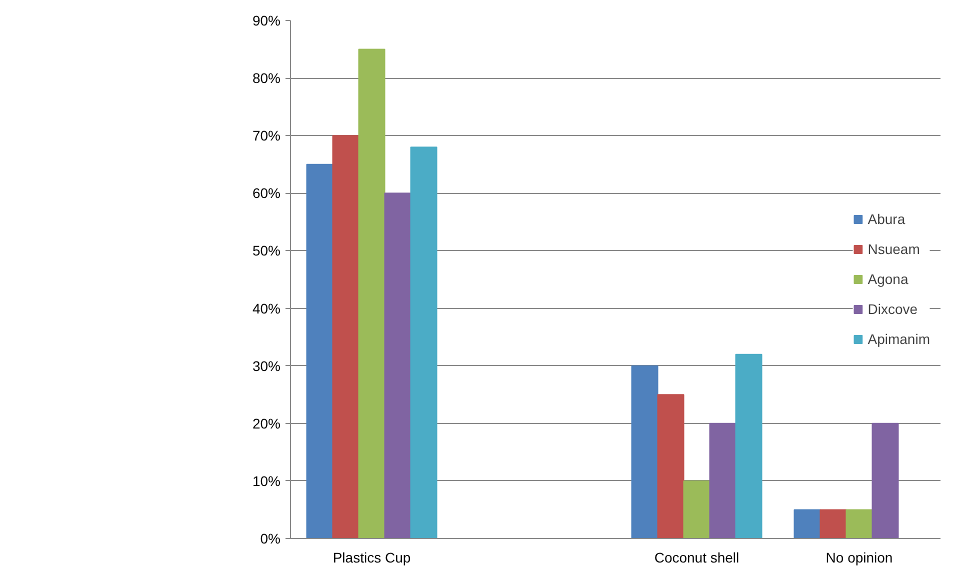  What do you see at coordinates (270, 538) in the screenshot?
I see `y-tick-label: 0%` at bounding box center [270, 538].